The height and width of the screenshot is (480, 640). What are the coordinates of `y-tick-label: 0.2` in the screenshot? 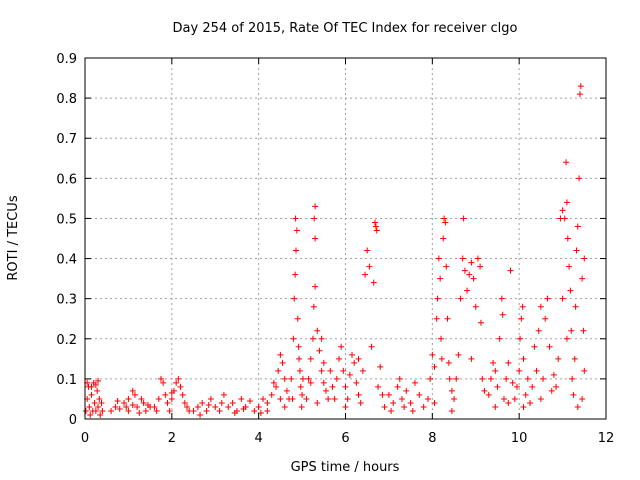 It's located at (66, 340).